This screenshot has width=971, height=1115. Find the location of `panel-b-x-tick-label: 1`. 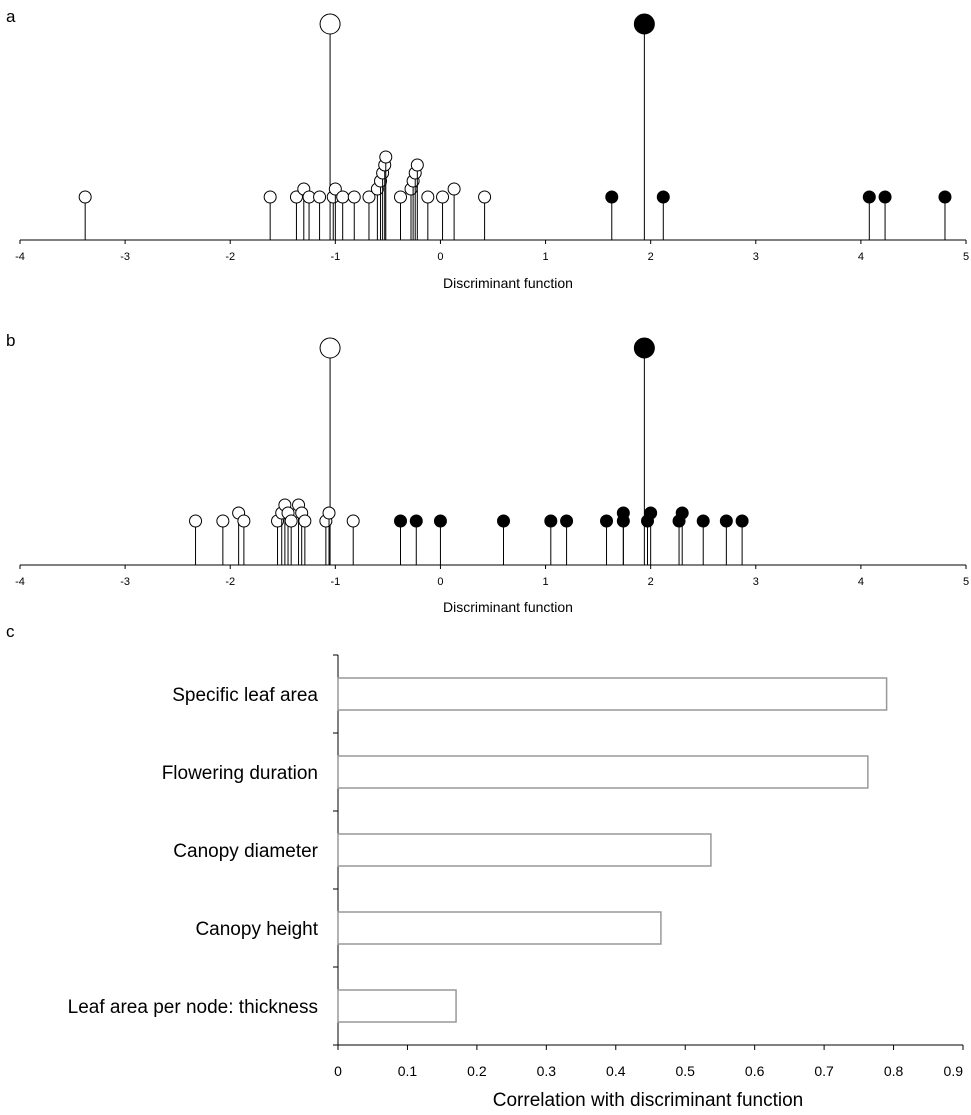

panel-b-x-tick-label: 1 is located at coordinates (545, 582).